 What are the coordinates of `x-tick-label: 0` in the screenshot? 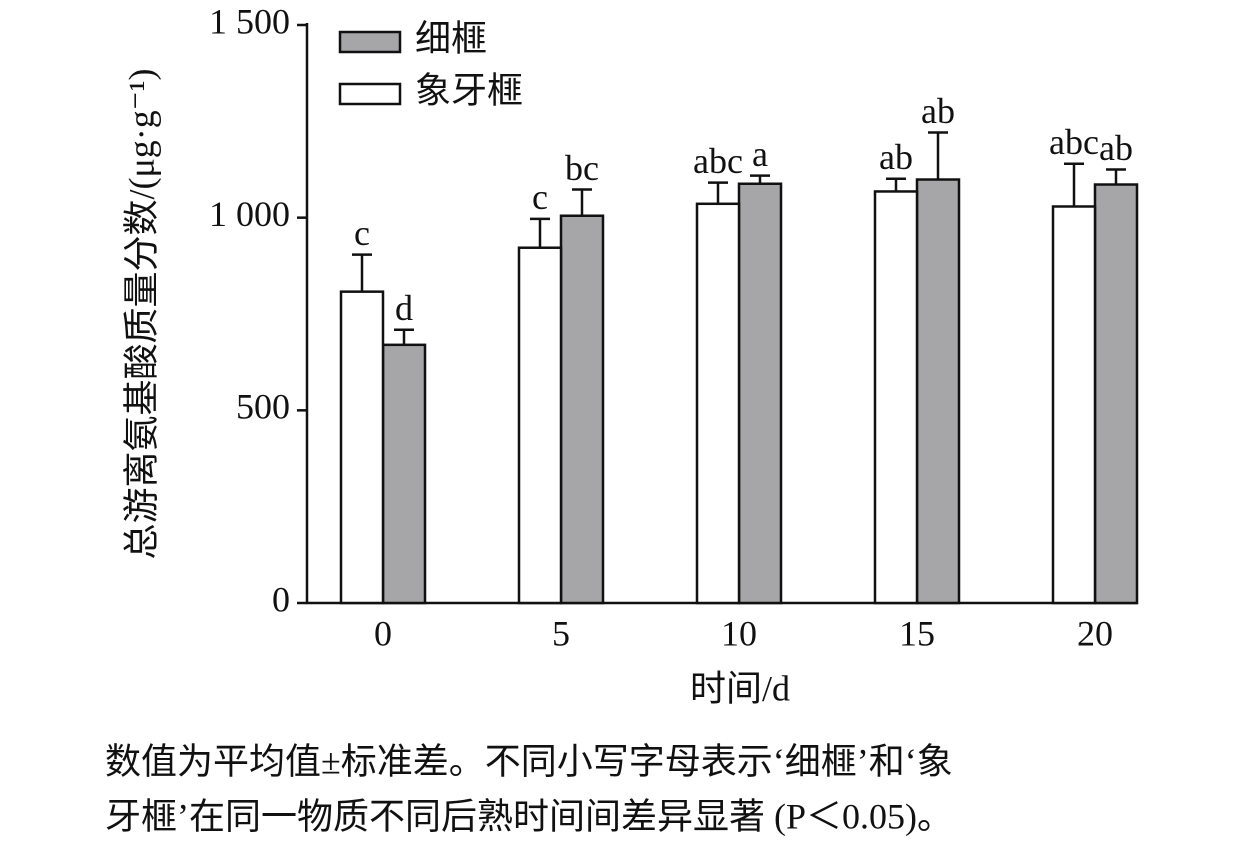 It's located at (383, 633).